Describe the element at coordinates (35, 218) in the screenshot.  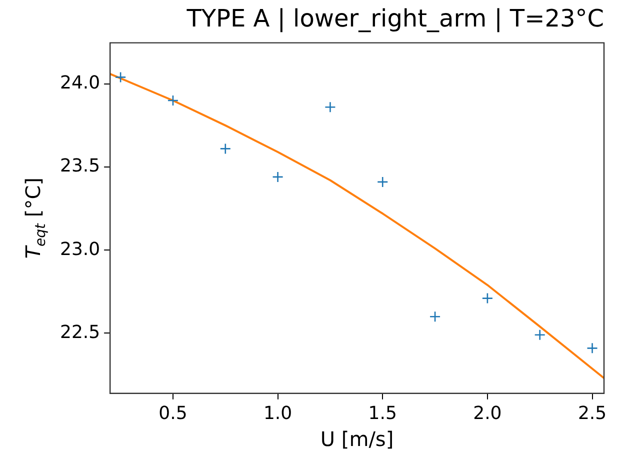
I see `y-axis-title: Teqt [°C]` at that location.